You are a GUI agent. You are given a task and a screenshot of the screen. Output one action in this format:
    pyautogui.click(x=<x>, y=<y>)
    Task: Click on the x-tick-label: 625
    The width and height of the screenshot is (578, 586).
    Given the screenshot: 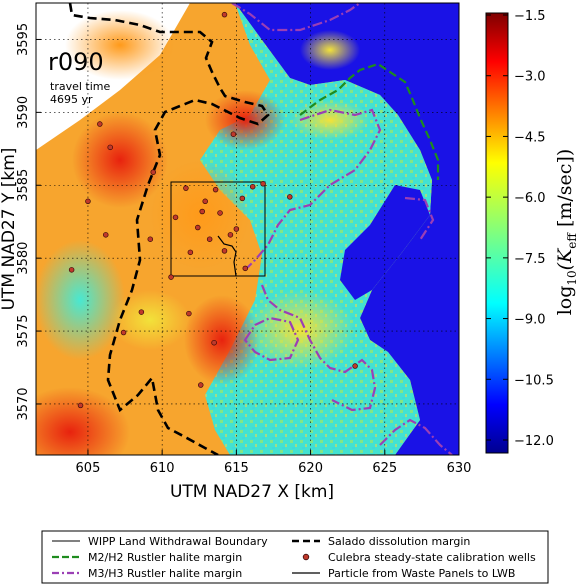 What is the action you would take?
    pyautogui.click(x=384, y=468)
    